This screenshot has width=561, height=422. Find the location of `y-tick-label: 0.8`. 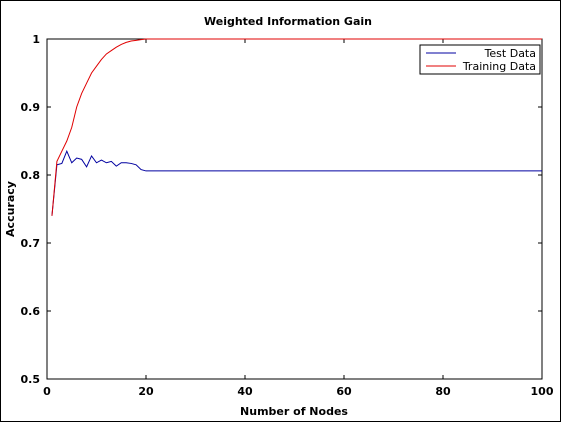

y-tick-label: 0.8 is located at coordinates (31, 175).